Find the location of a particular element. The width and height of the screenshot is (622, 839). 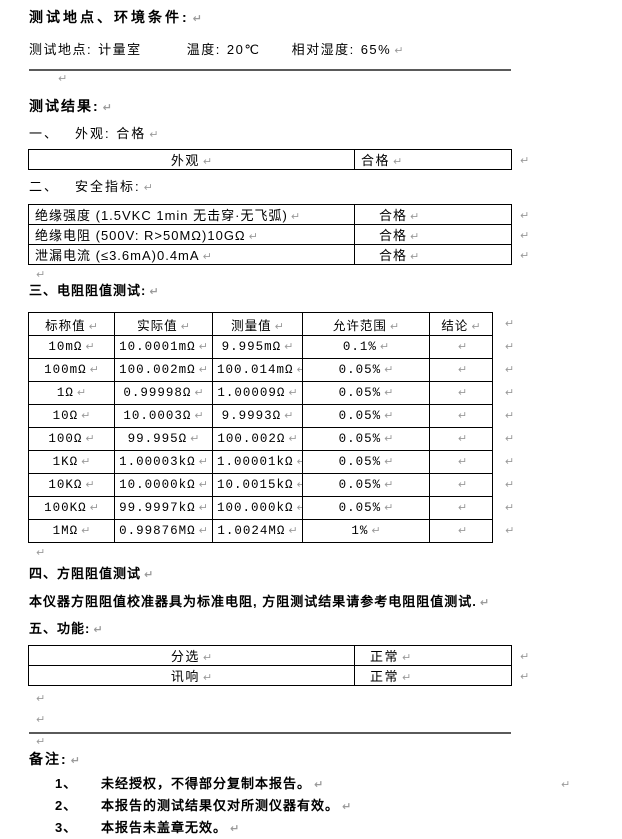

table-cell: 1Ω ↵ is located at coordinates (71, 393).